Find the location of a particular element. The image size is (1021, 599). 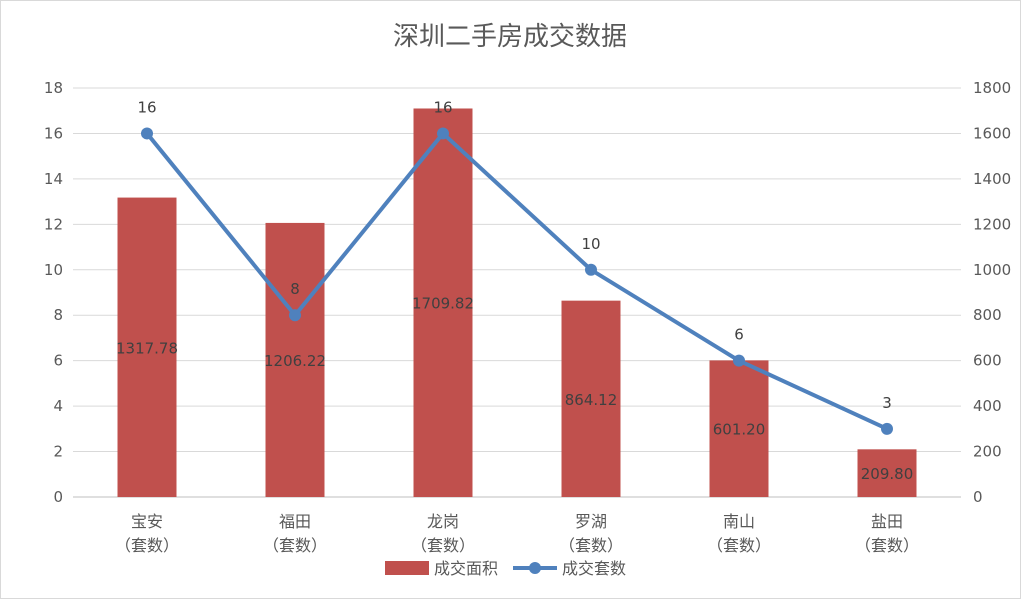

y-left-tick-label: 14 is located at coordinates (53, 179).